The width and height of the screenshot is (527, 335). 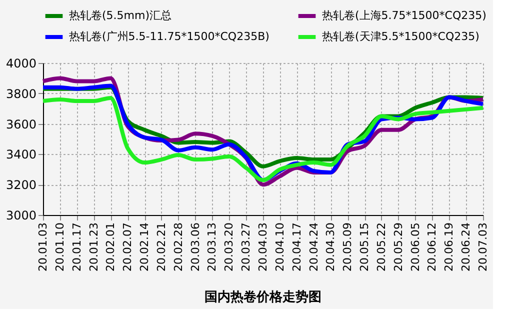 What do you see at coordinates (21, 93) in the screenshot?
I see `y-tick-label: 3800` at bounding box center [21, 93].